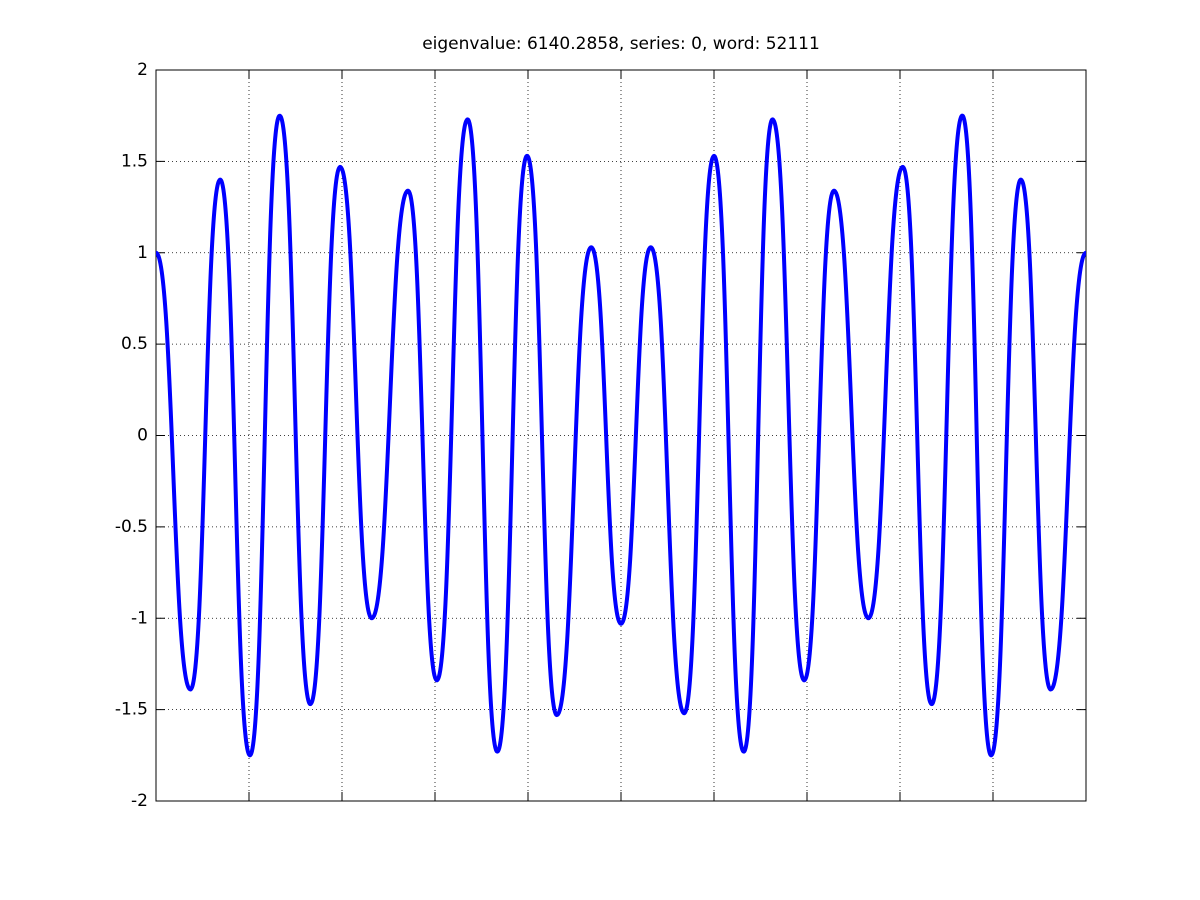  What do you see at coordinates (142, 436) in the screenshot?
I see `y-tick-label: 0` at bounding box center [142, 436].